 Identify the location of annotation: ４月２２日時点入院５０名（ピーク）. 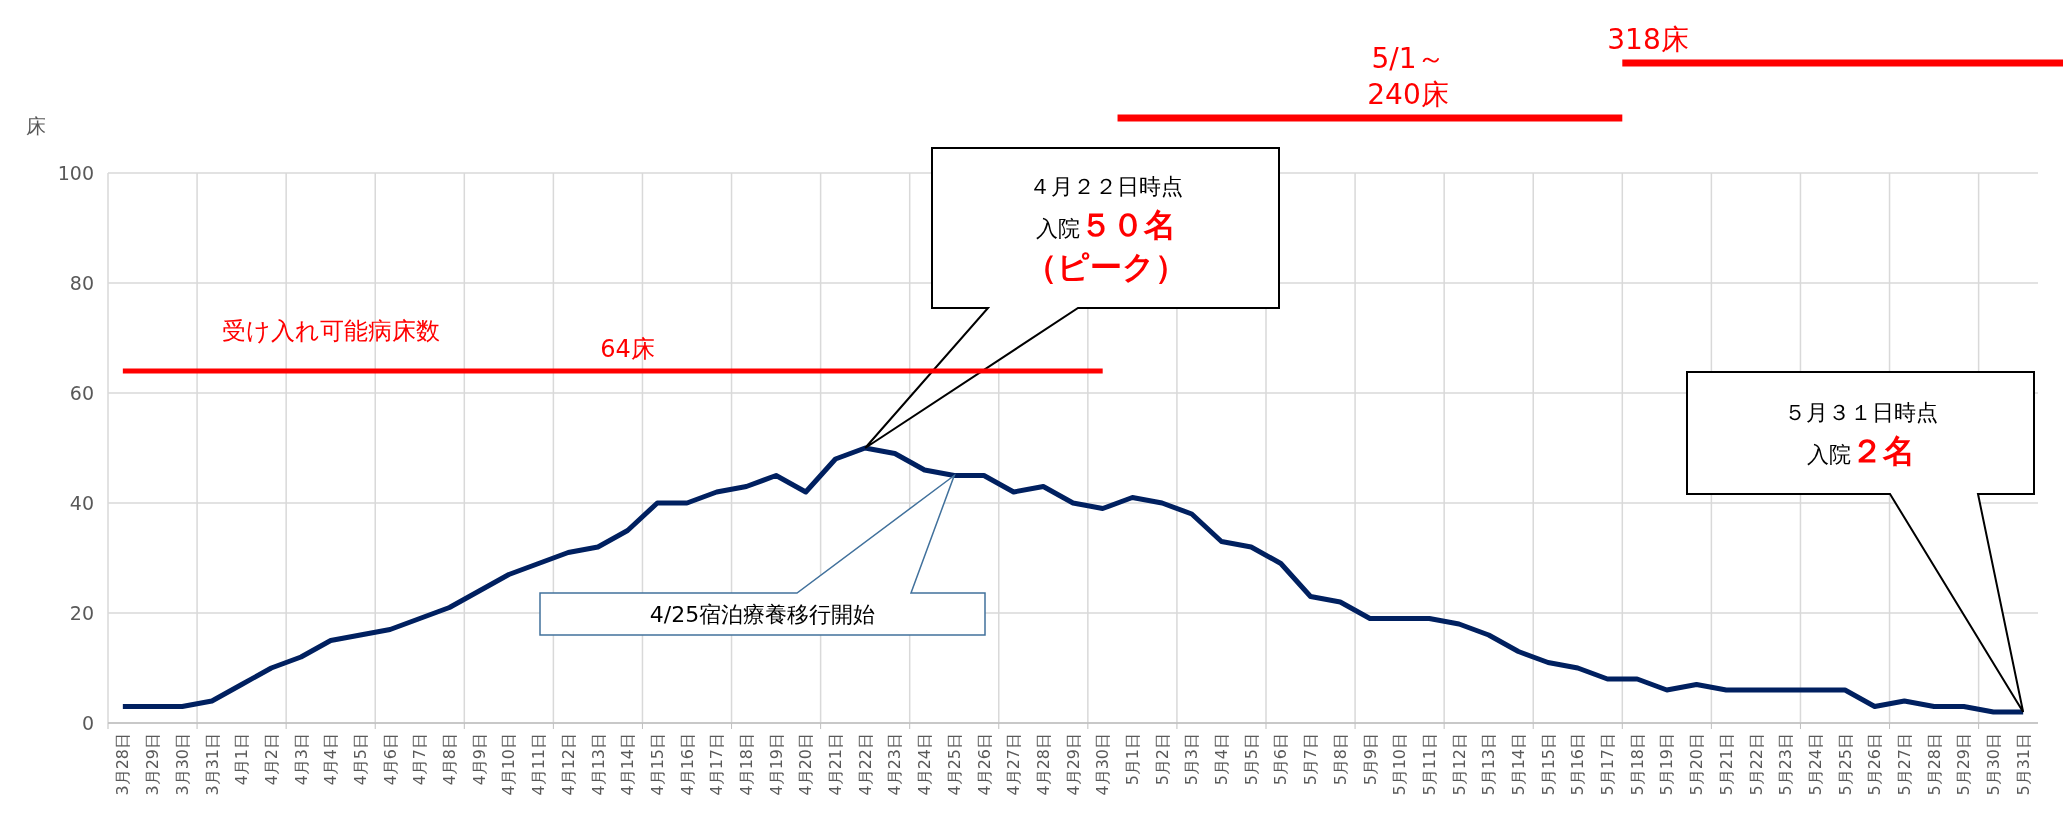
(1105, 230).